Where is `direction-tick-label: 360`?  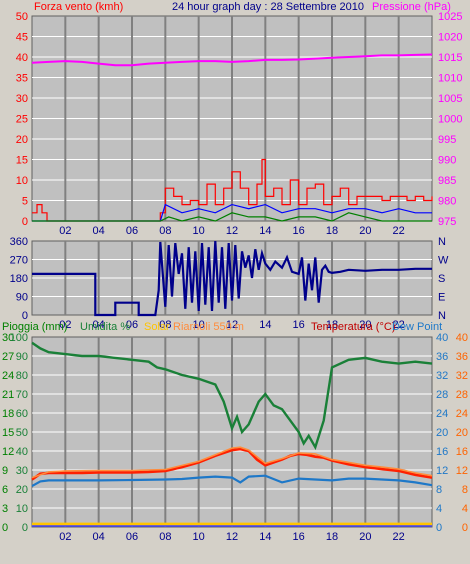
direction-tick-label: 360 is located at coordinates (19, 242).